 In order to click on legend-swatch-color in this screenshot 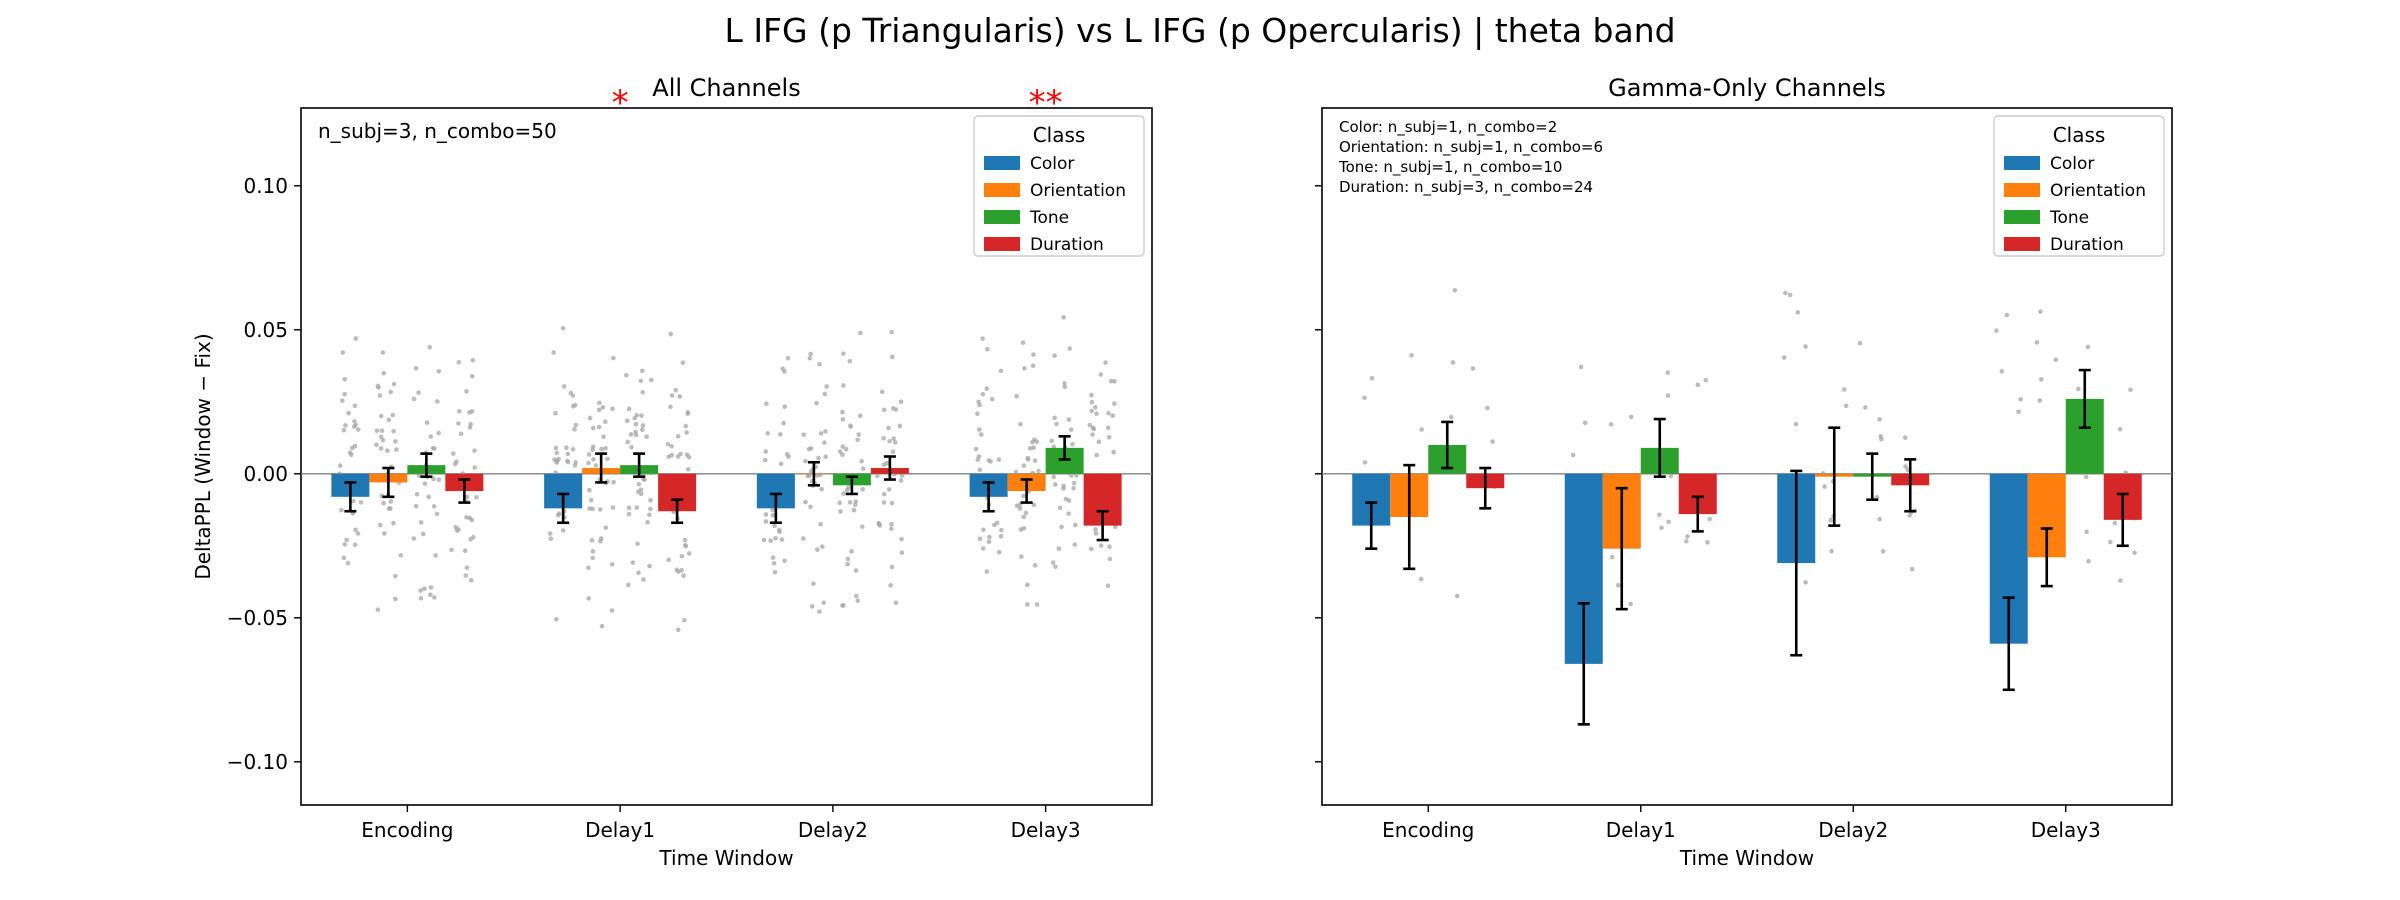, I will do `click(1002, 163)`.